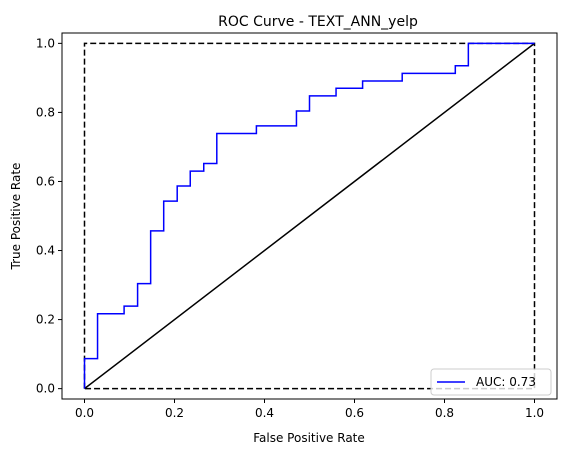 Image resolution: width=567 pixels, height=455 pixels. I want to click on legend-entry-auc: AUC: 0.73, so click(506, 382).